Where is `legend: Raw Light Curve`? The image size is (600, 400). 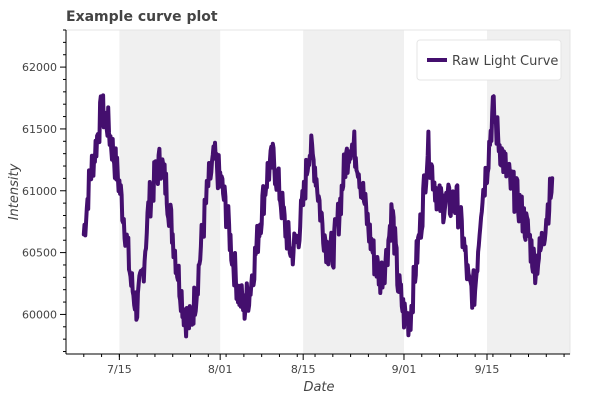
legend: Raw Light Curve is located at coordinates (489, 60).